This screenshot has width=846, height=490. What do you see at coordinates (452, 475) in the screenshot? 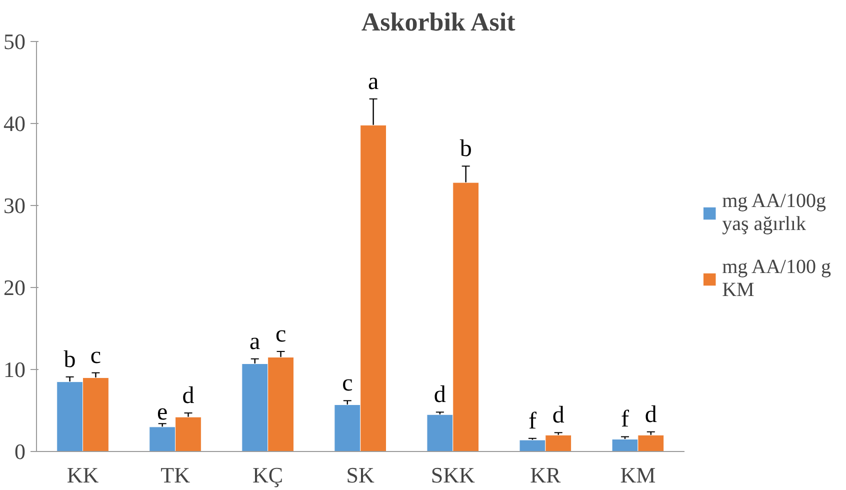
I see `x-tick-label: SKK` at bounding box center [452, 475].